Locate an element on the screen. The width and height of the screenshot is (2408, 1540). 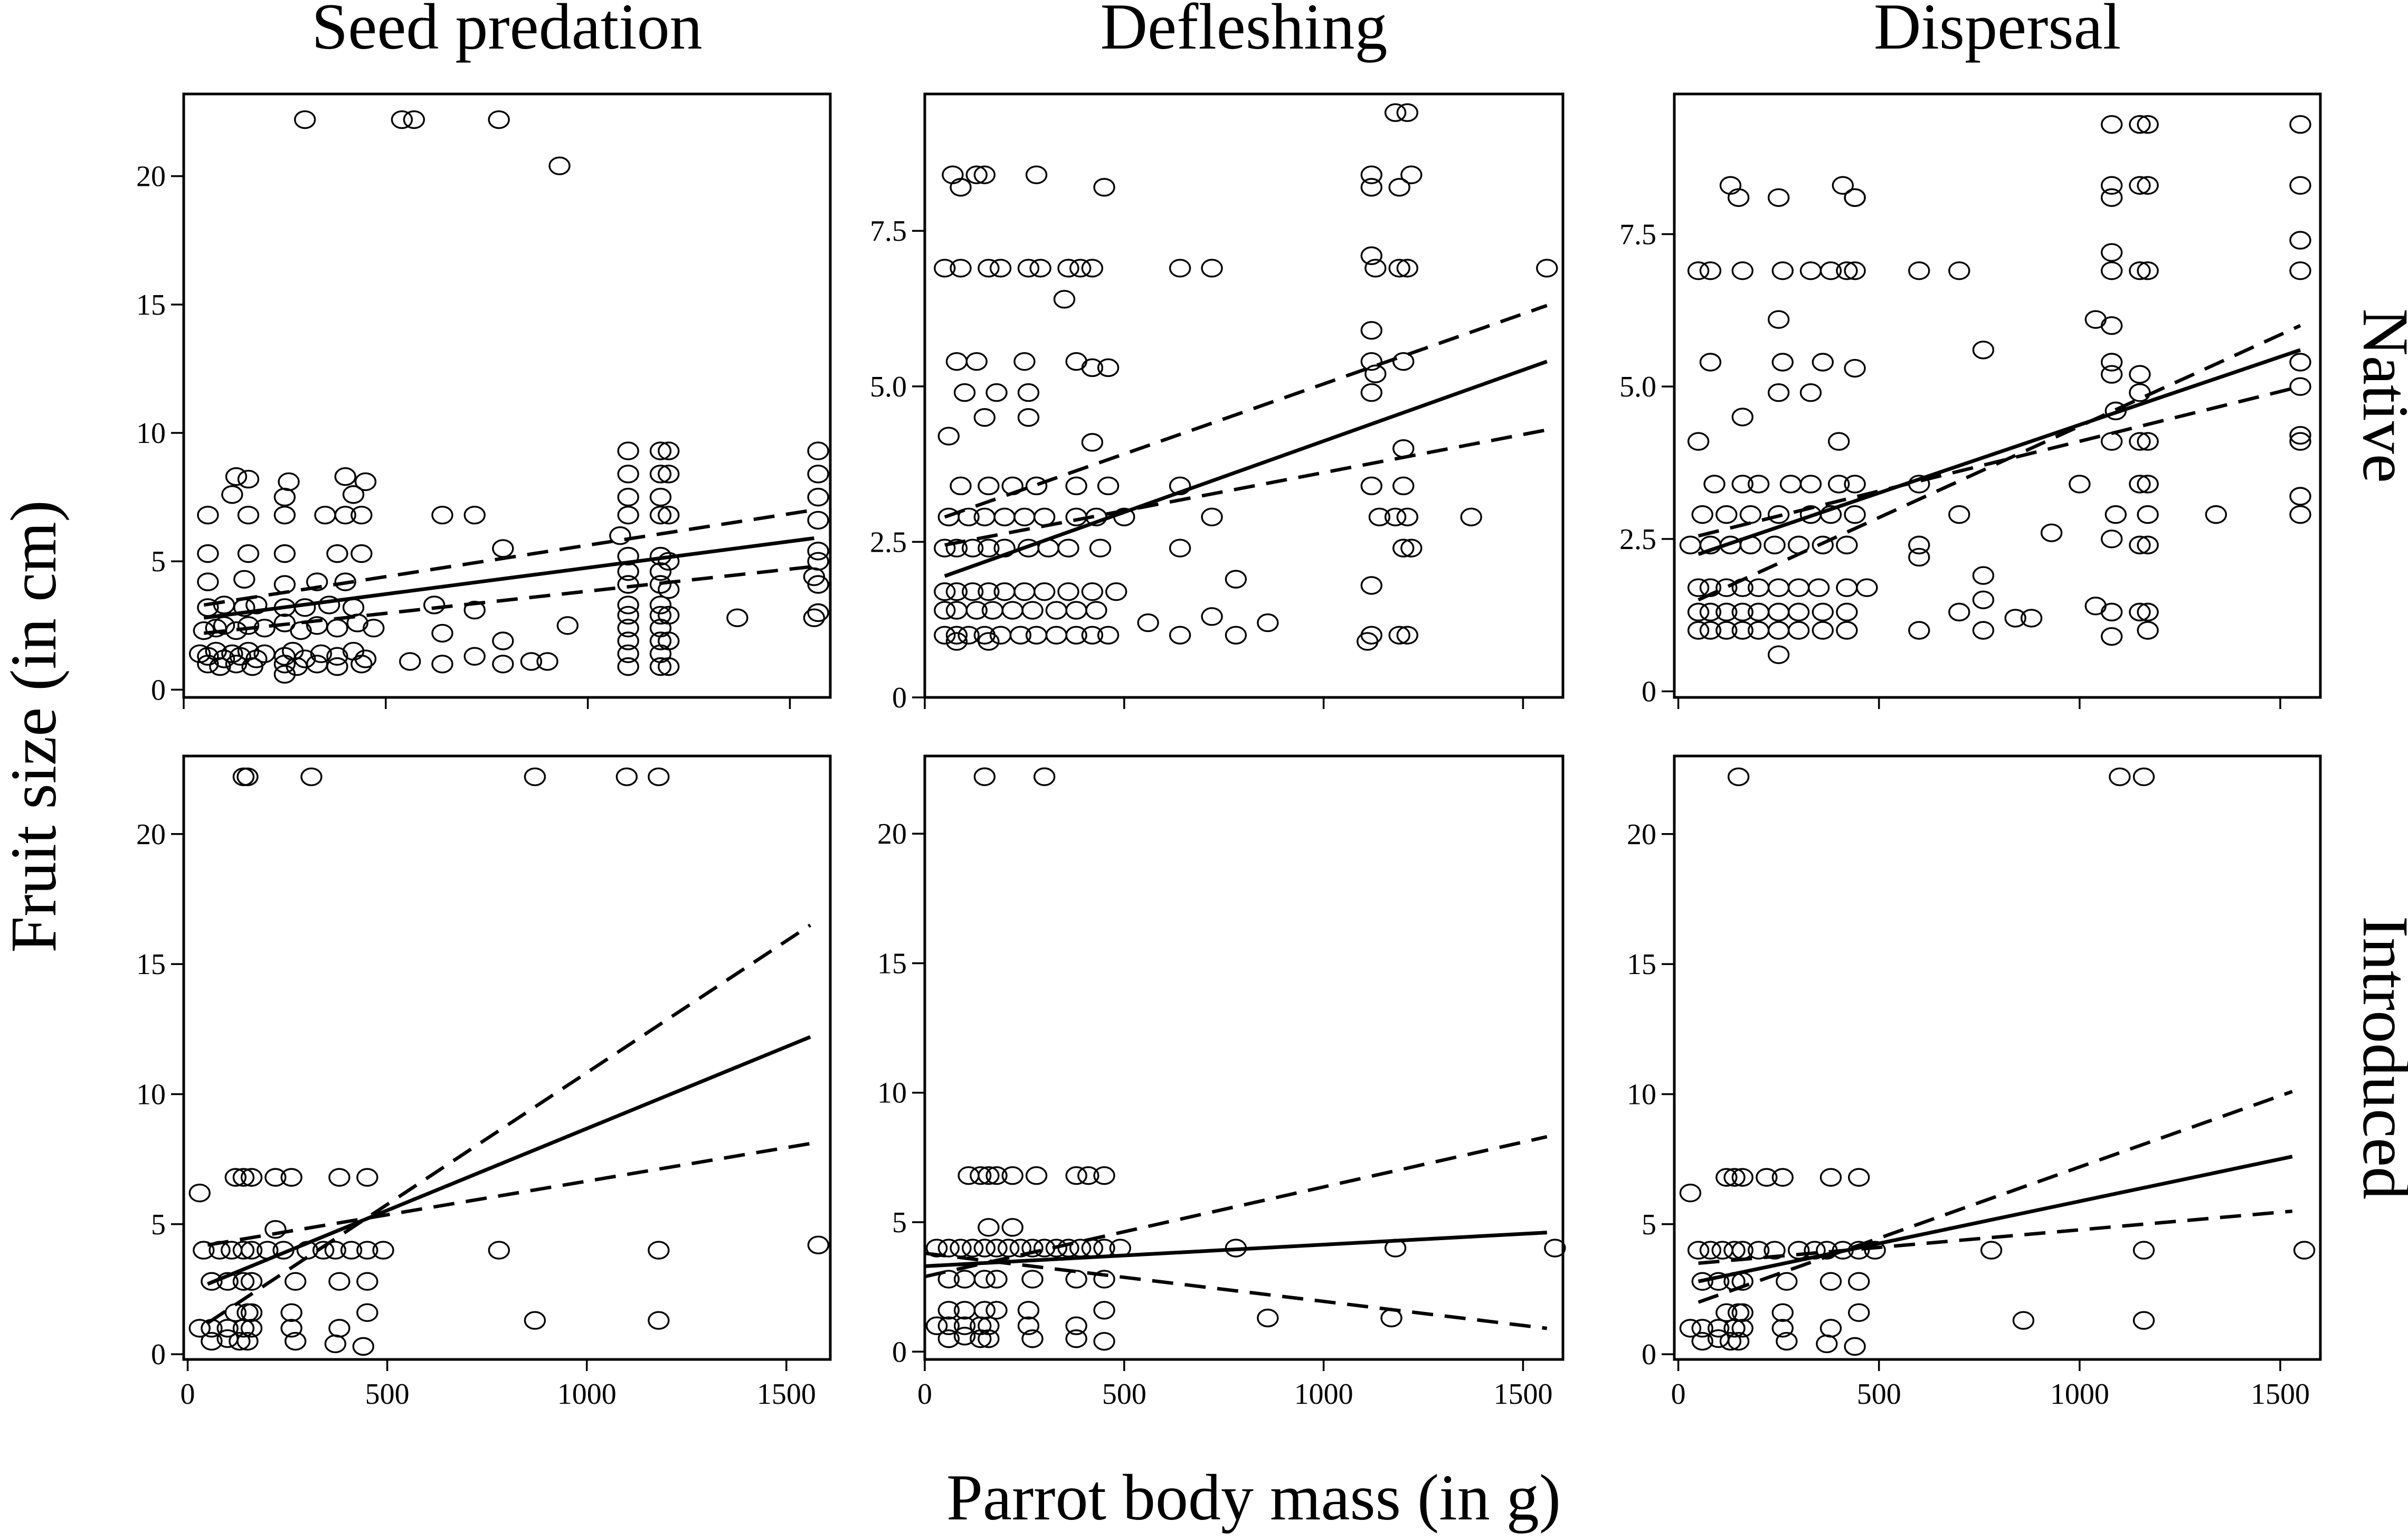
plot-frame is located at coordinates (1997, 1057).